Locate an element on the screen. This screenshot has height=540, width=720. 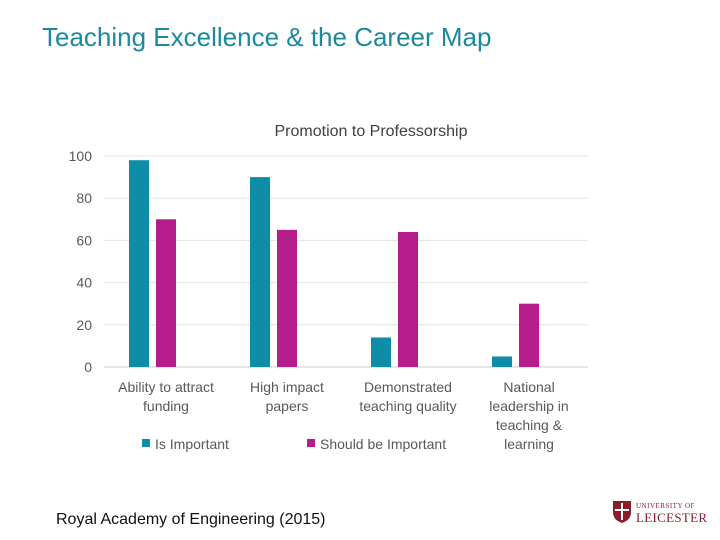
x-tick-label: funding is located at coordinates (166, 406).